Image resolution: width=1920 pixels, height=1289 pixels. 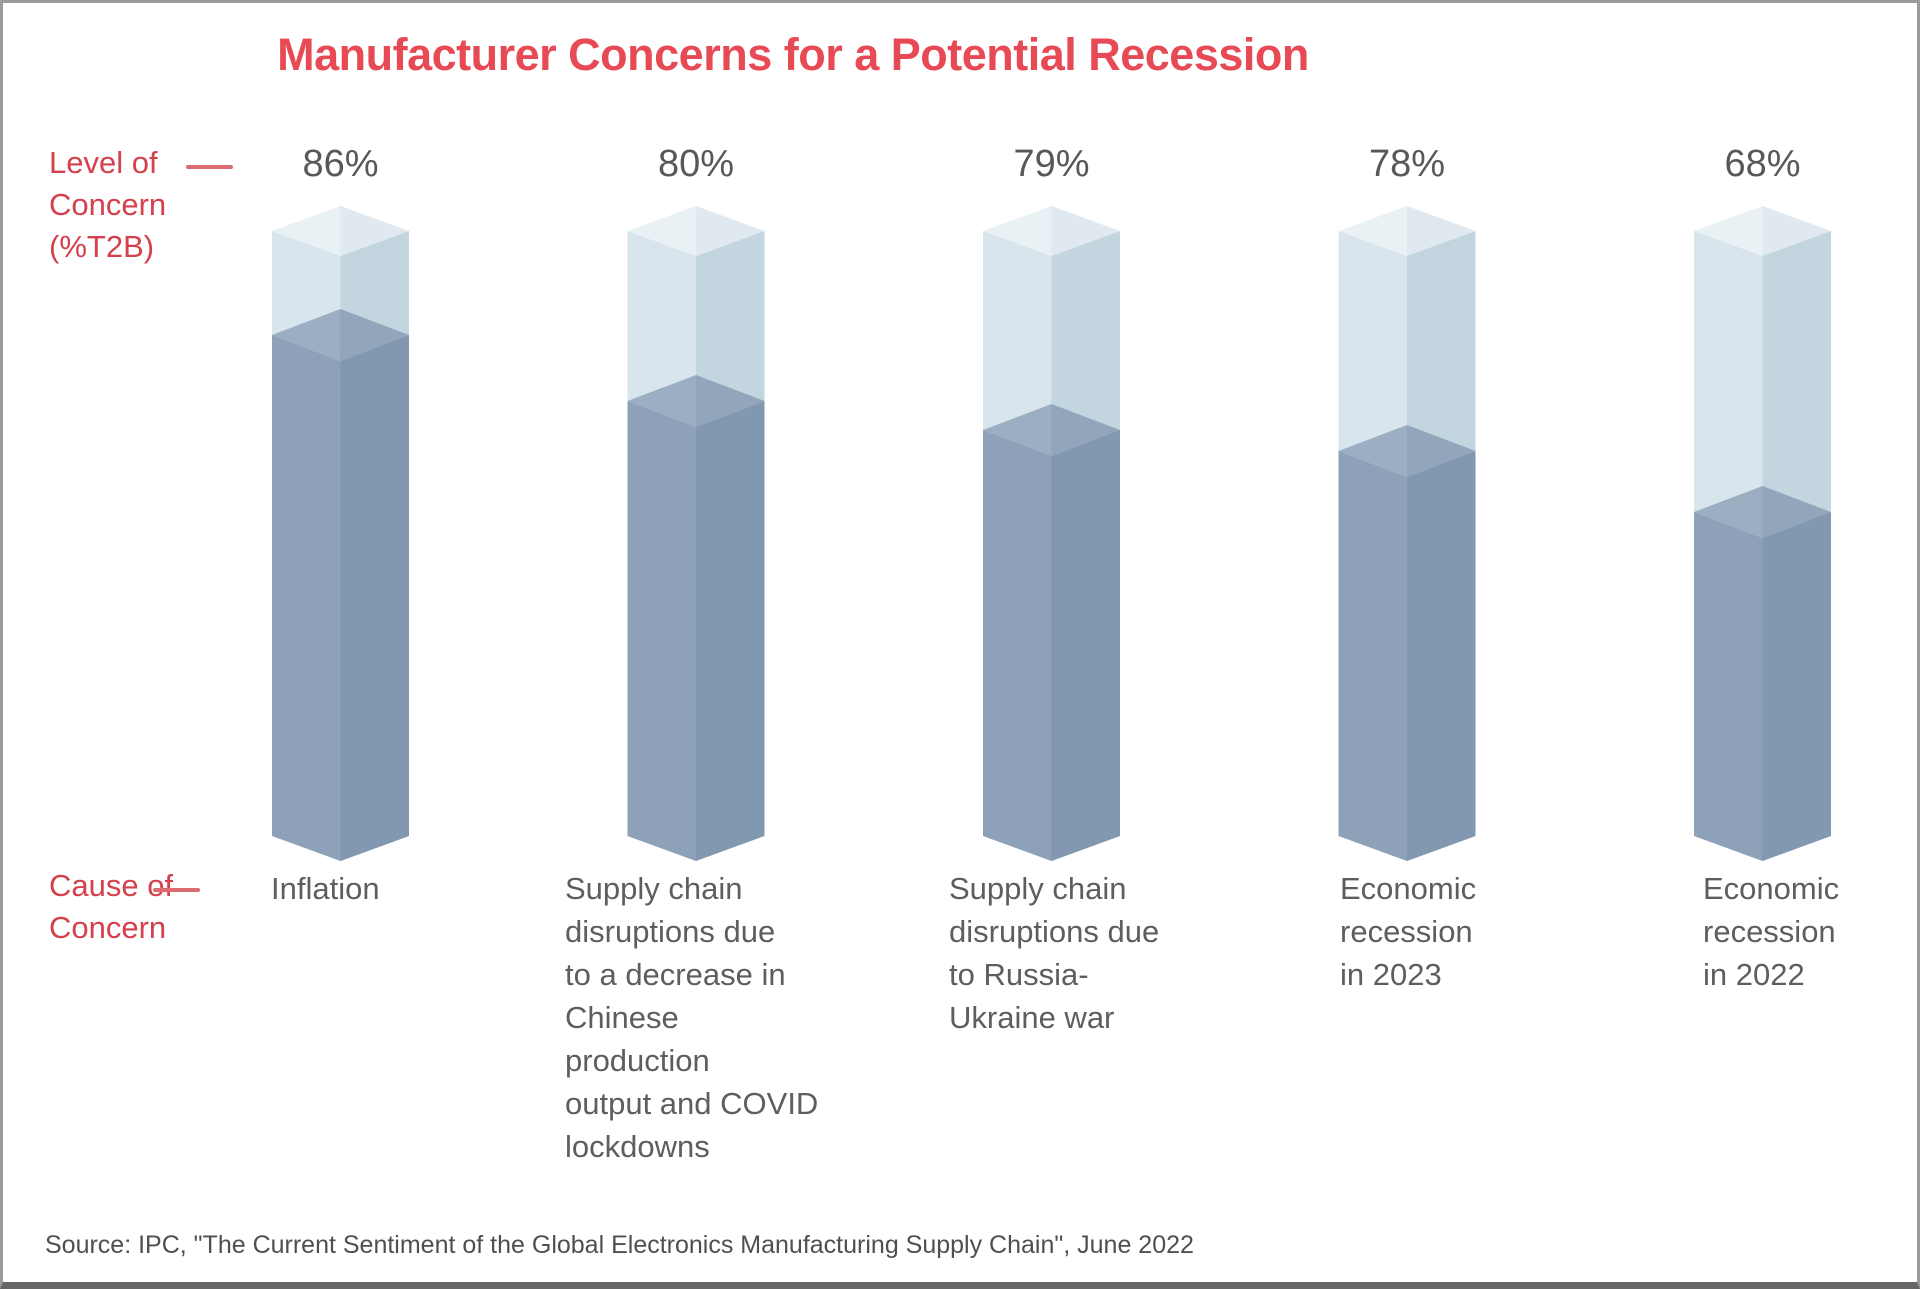 I want to click on cause-of-concern-label: Cause of Concern, so click(x=111, y=906).